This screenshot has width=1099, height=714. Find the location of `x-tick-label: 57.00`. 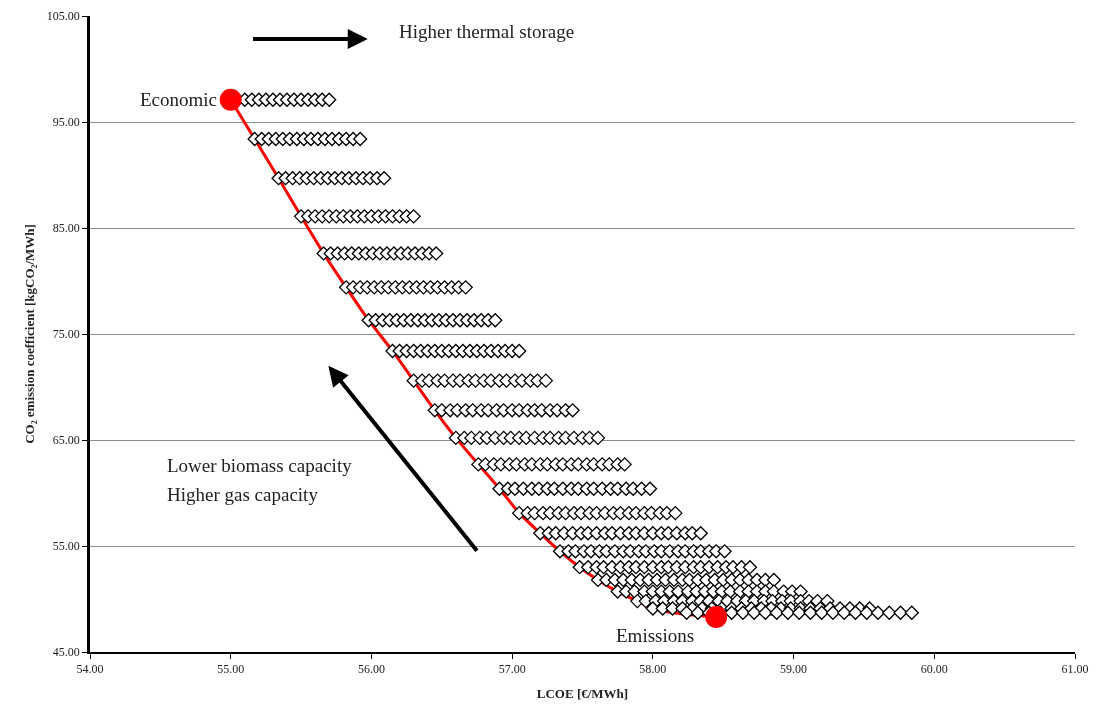

x-tick-label: 57.00 is located at coordinates (512, 669).